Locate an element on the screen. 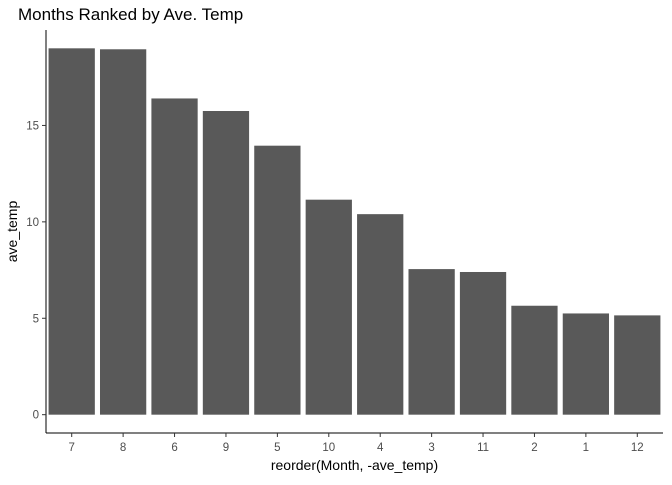 The image size is (672, 485). x-axis-title: reorder(Month, -ave_temp) is located at coordinates (354, 465).